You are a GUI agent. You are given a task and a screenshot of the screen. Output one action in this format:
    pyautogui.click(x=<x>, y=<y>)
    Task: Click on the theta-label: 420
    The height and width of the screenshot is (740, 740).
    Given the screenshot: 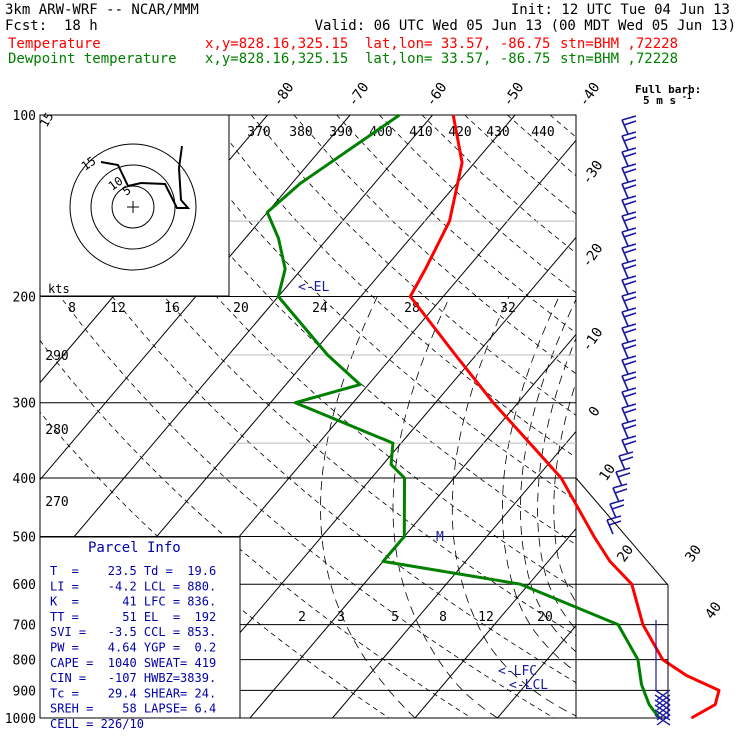 What is the action you would take?
    pyautogui.click(x=459, y=132)
    